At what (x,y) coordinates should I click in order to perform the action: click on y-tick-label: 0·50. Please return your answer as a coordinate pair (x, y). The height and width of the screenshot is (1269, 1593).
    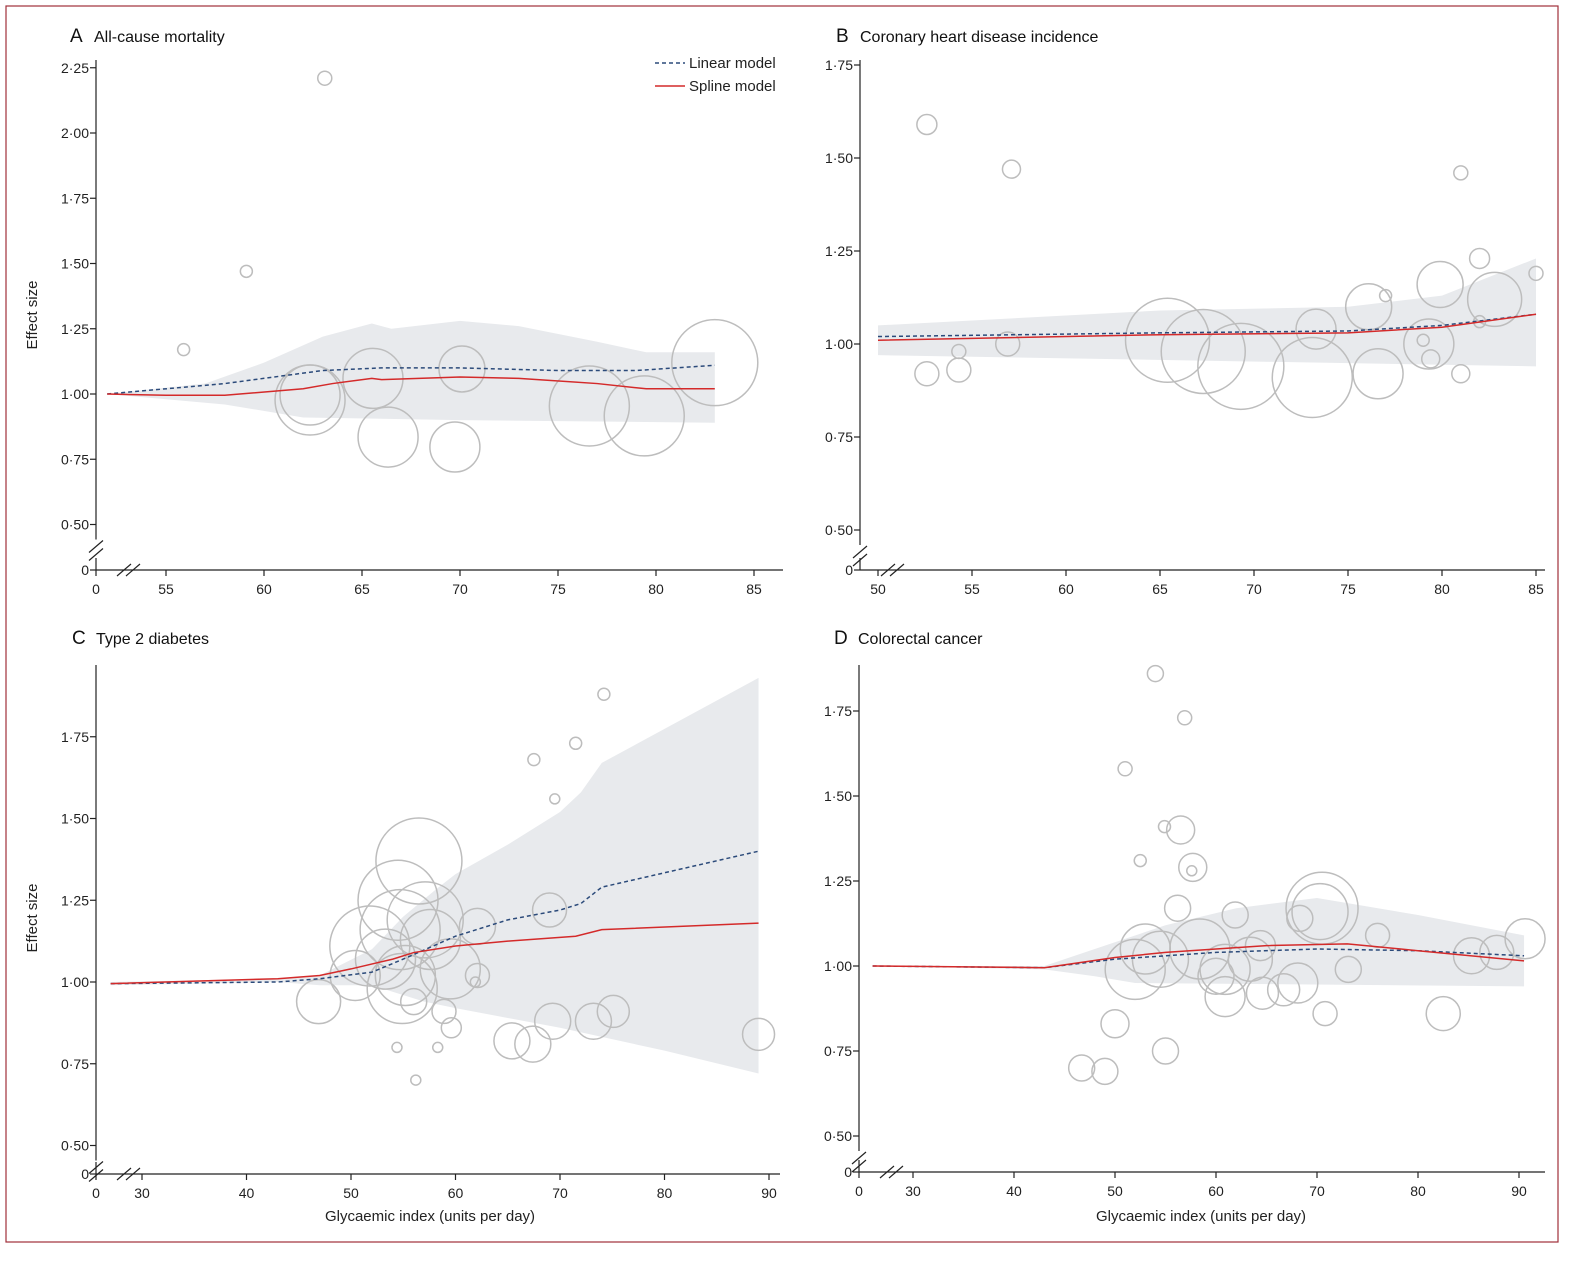
    Looking at the image, I should click on (75, 525).